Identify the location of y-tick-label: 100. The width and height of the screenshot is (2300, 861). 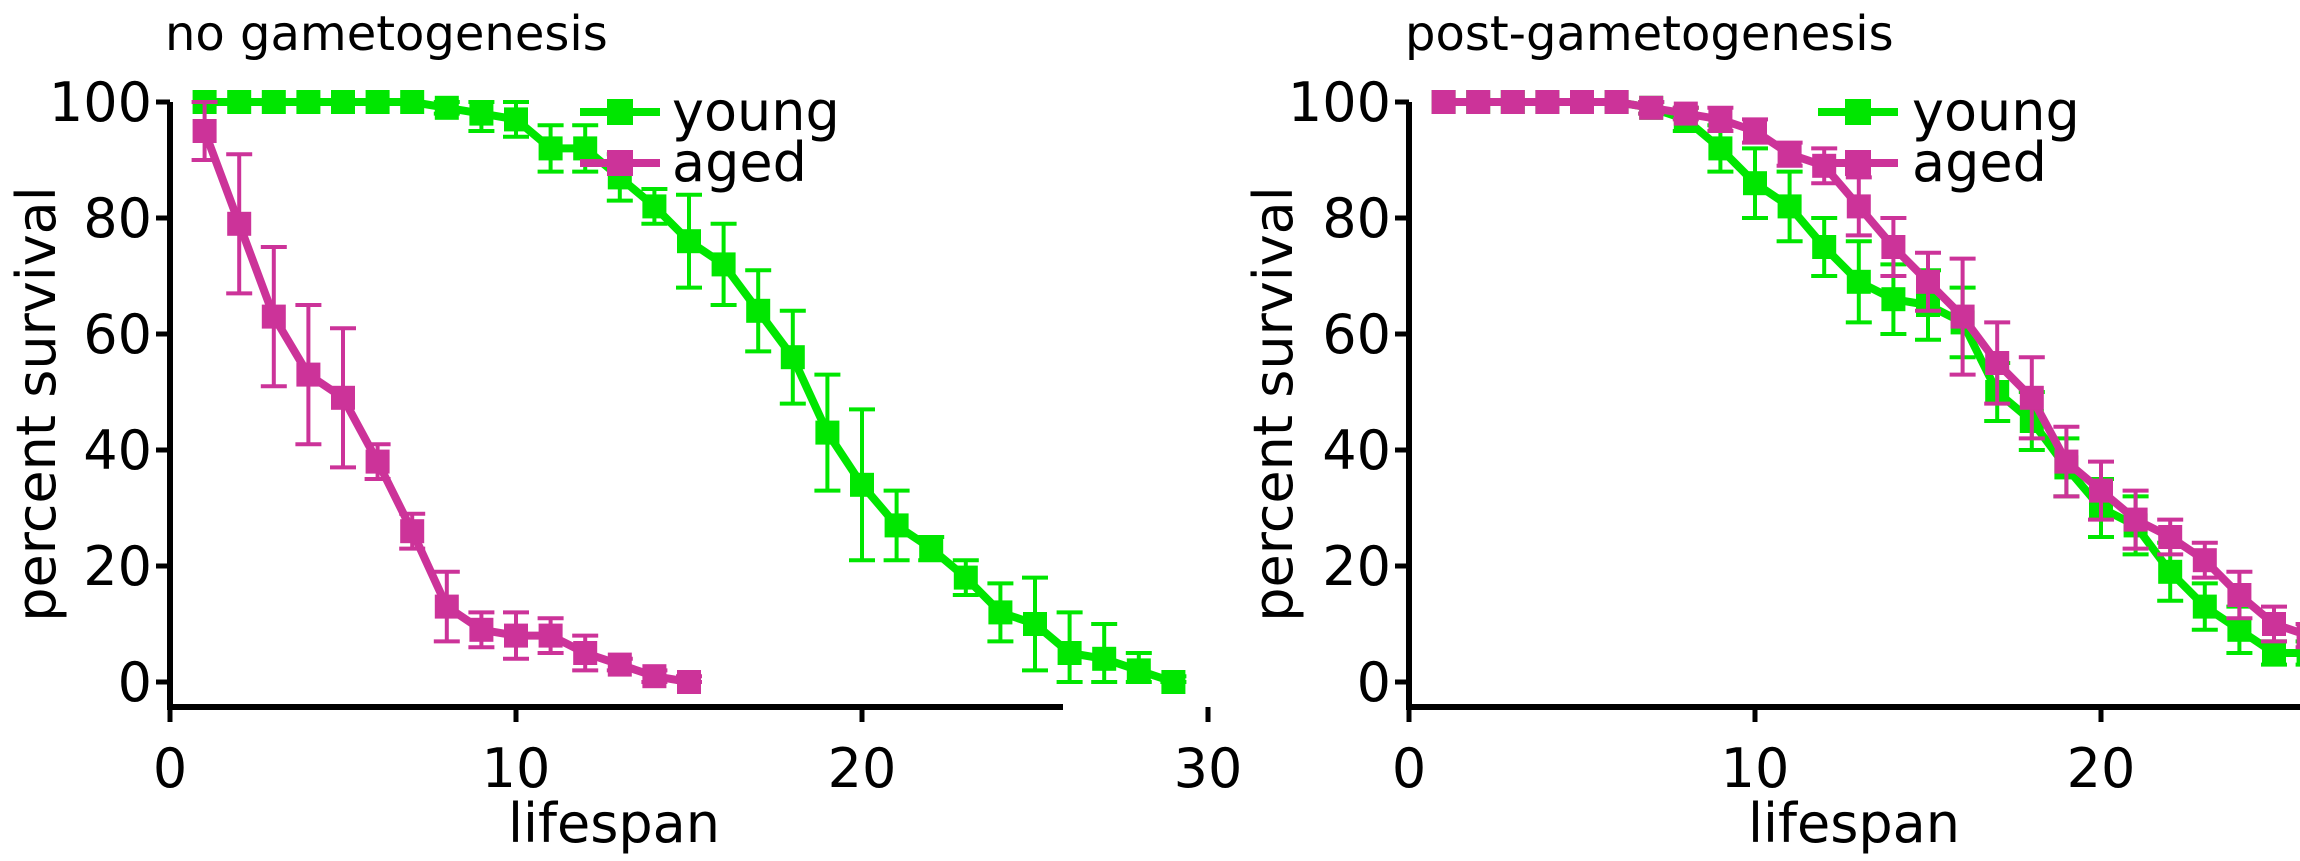
(1339, 102).